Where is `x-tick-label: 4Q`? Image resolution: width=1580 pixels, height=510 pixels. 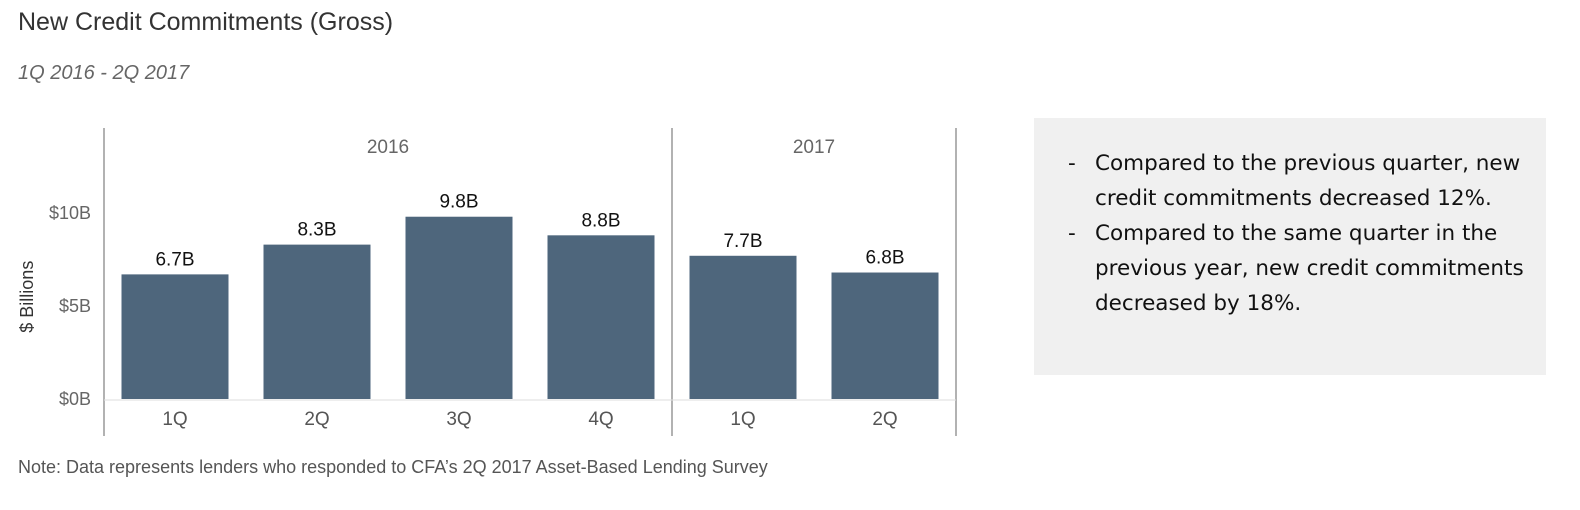 x-tick-label: 4Q is located at coordinates (600, 419).